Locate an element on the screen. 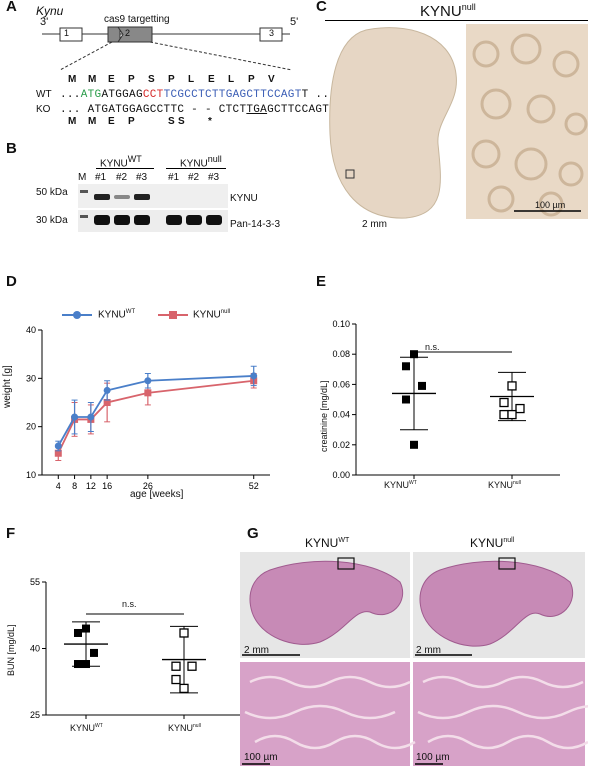  exon-2-label: 2 is located at coordinates (128, 33).